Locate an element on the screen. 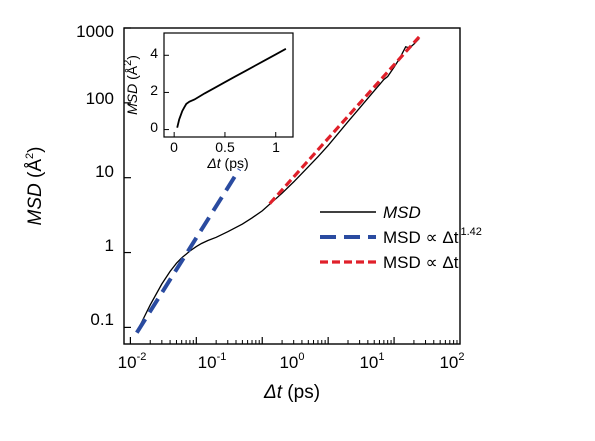  legend-label-power-law-fit: MSD ∝ Δt 1.42 is located at coordinates (432, 236).